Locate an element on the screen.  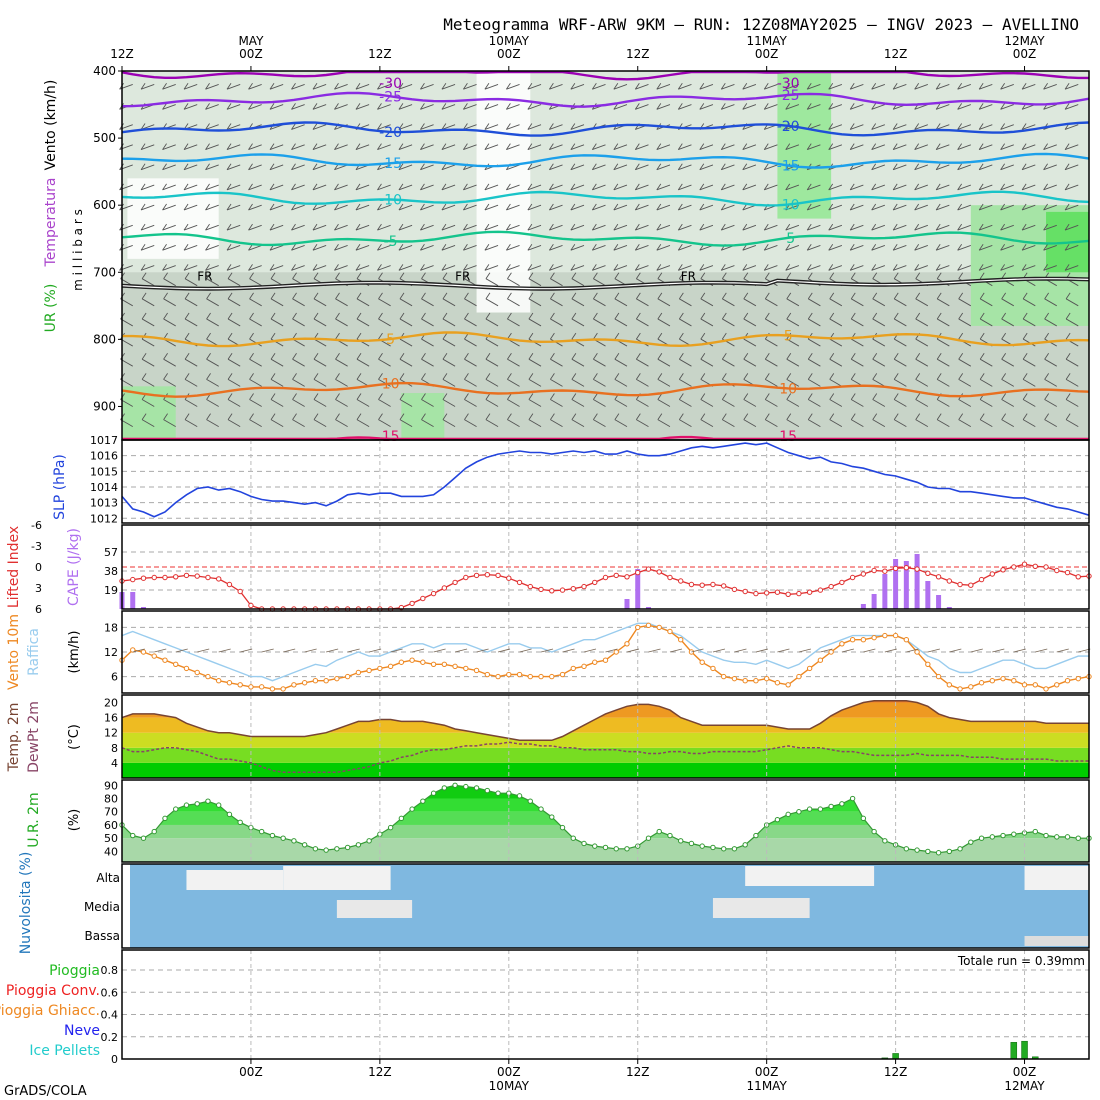
pressure-tick-label: 700 is located at coordinates (104, 272).